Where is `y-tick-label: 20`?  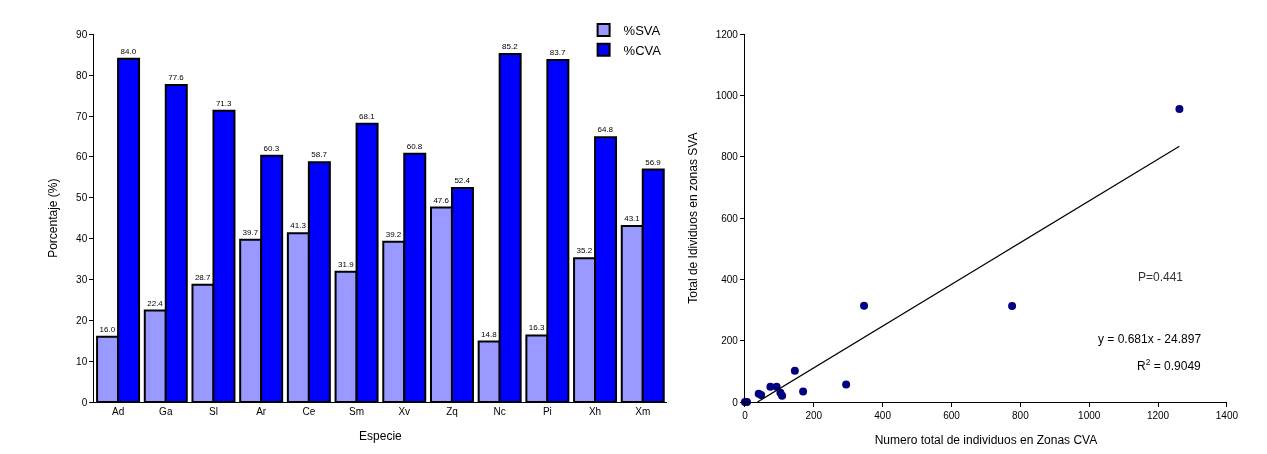 y-tick-label: 20 is located at coordinates (82, 320).